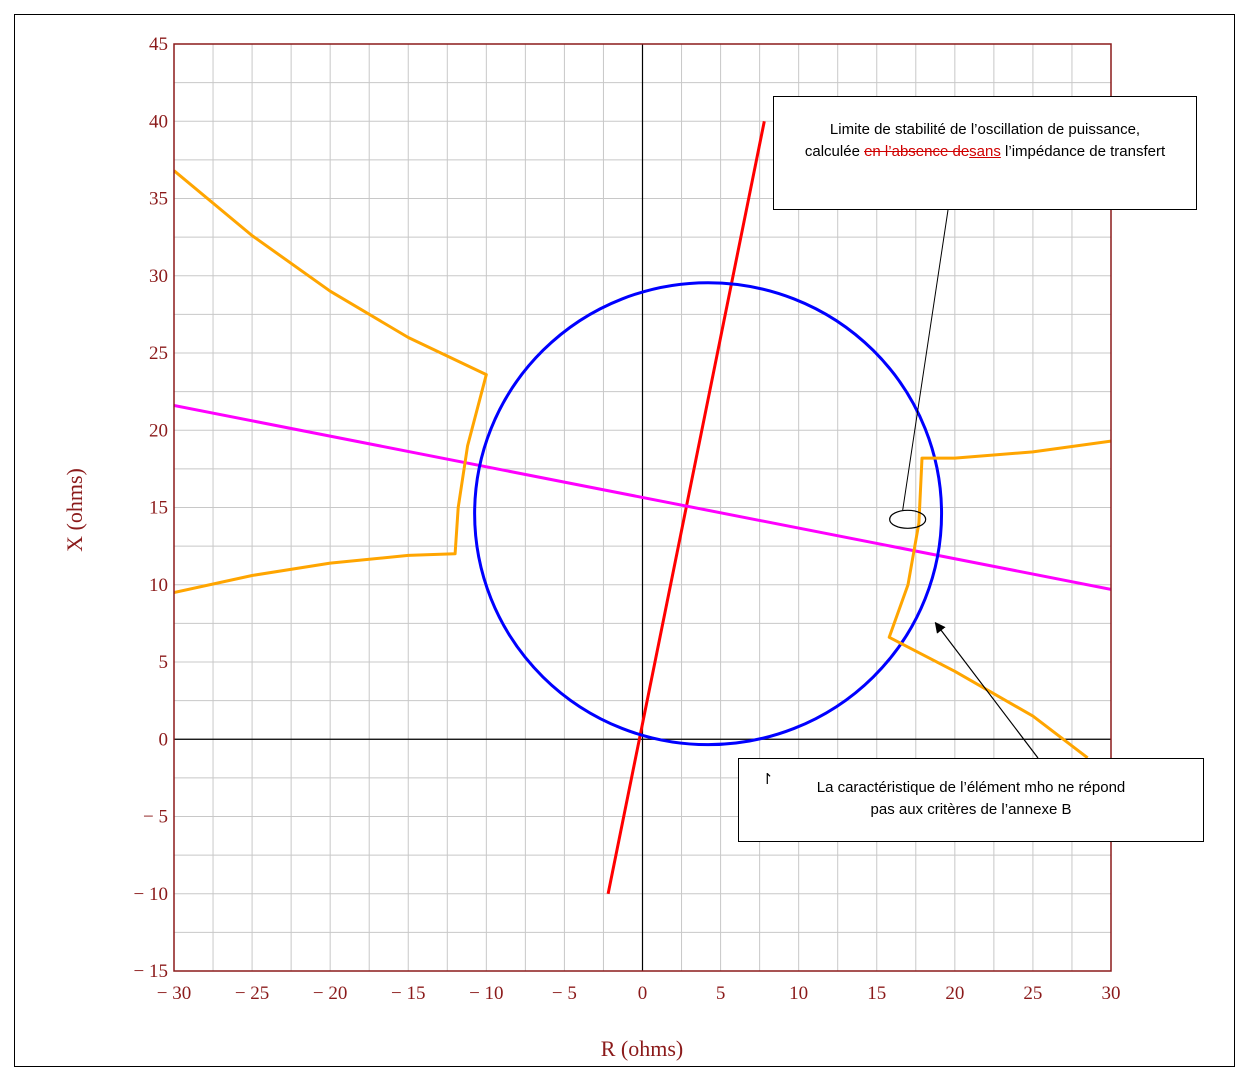 This screenshot has height=1081, width=1249. What do you see at coordinates (408, 993) in the screenshot?
I see `x-tick-label: − 15` at bounding box center [408, 993].